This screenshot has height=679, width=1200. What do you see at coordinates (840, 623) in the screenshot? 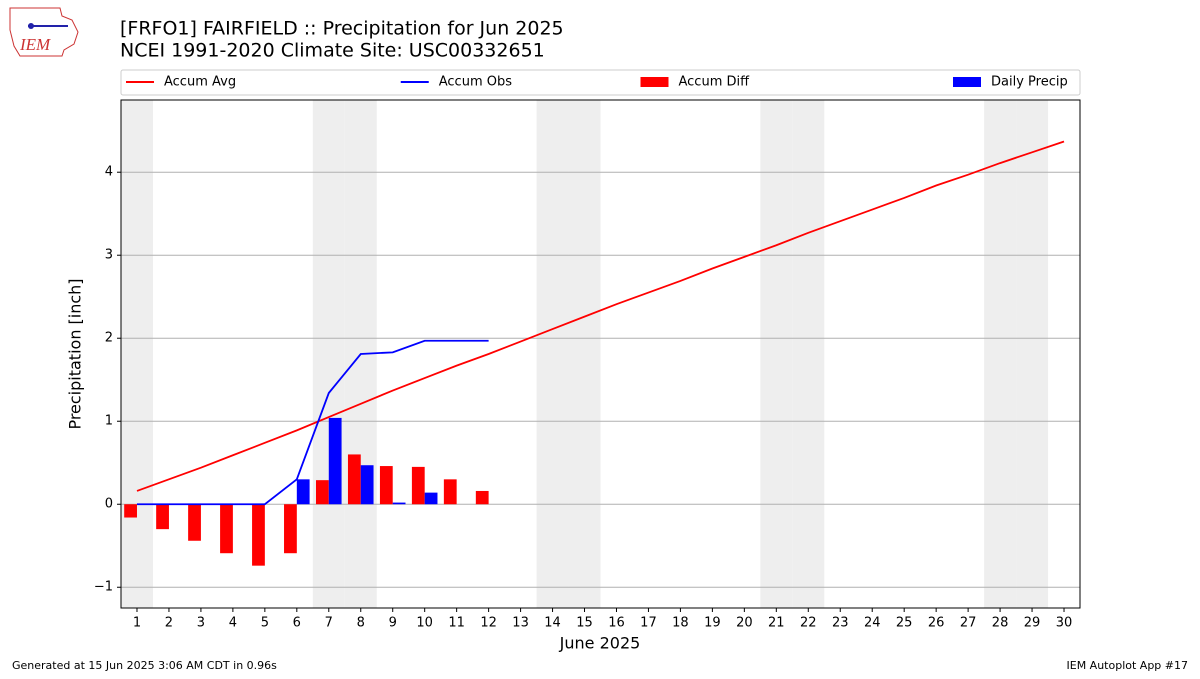
I see `x-tick-label: 23` at bounding box center [840, 623].